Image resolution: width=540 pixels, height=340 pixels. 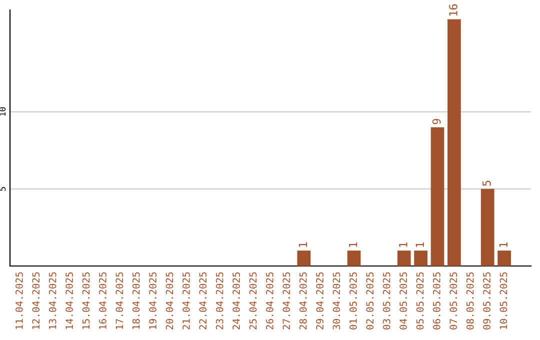 I want to click on x-tick-label: 28.04.2025, so click(x=303, y=301).